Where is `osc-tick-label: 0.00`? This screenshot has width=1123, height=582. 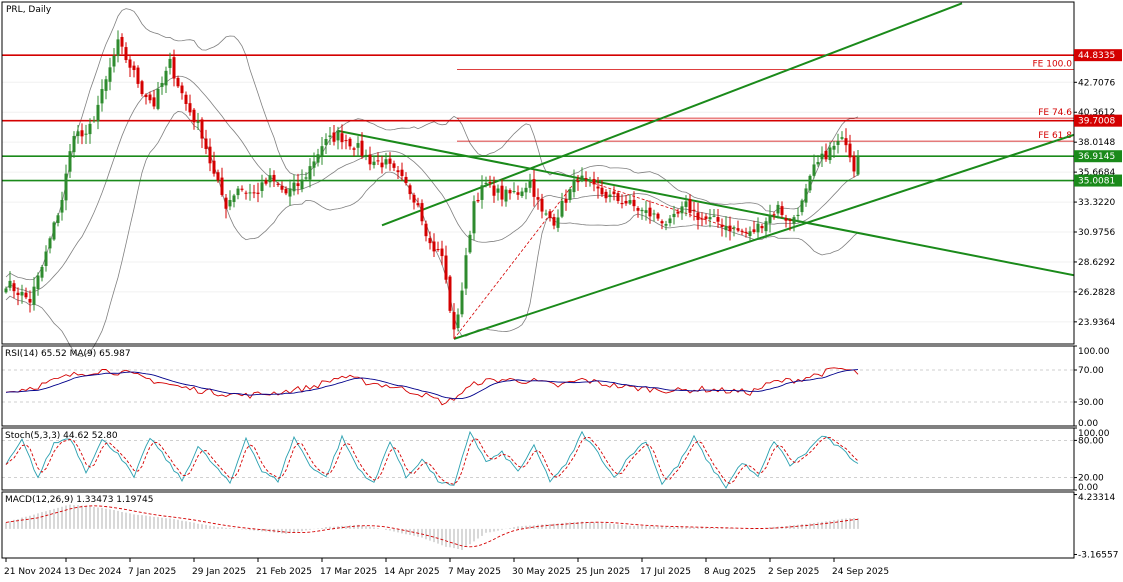
osc-tick-label: 0.00 is located at coordinates (1088, 488).